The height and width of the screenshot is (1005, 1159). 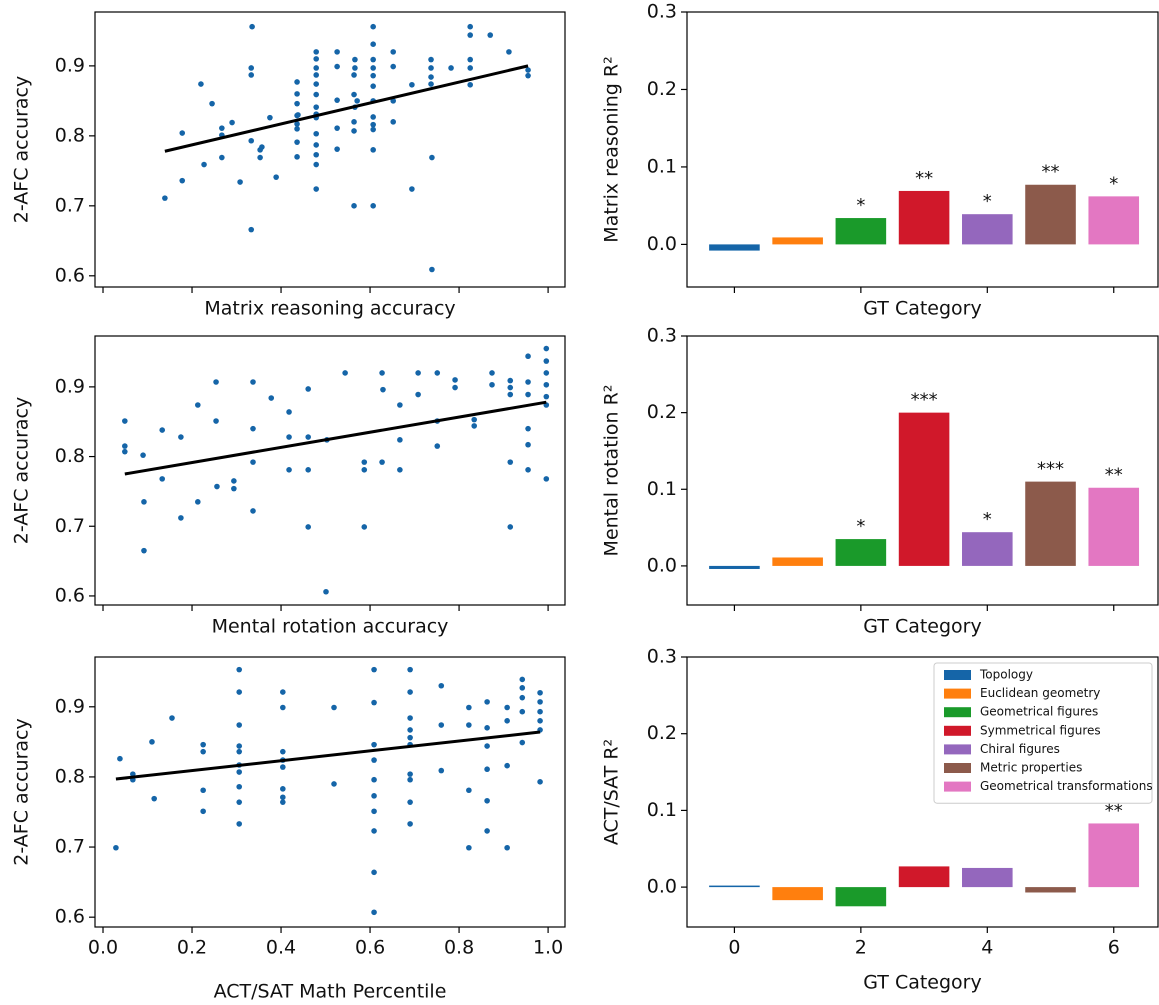 What do you see at coordinates (1020, 749) in the screenshot?
I see `legend-label: Chiral figures` at bounding box center [1020, 749].